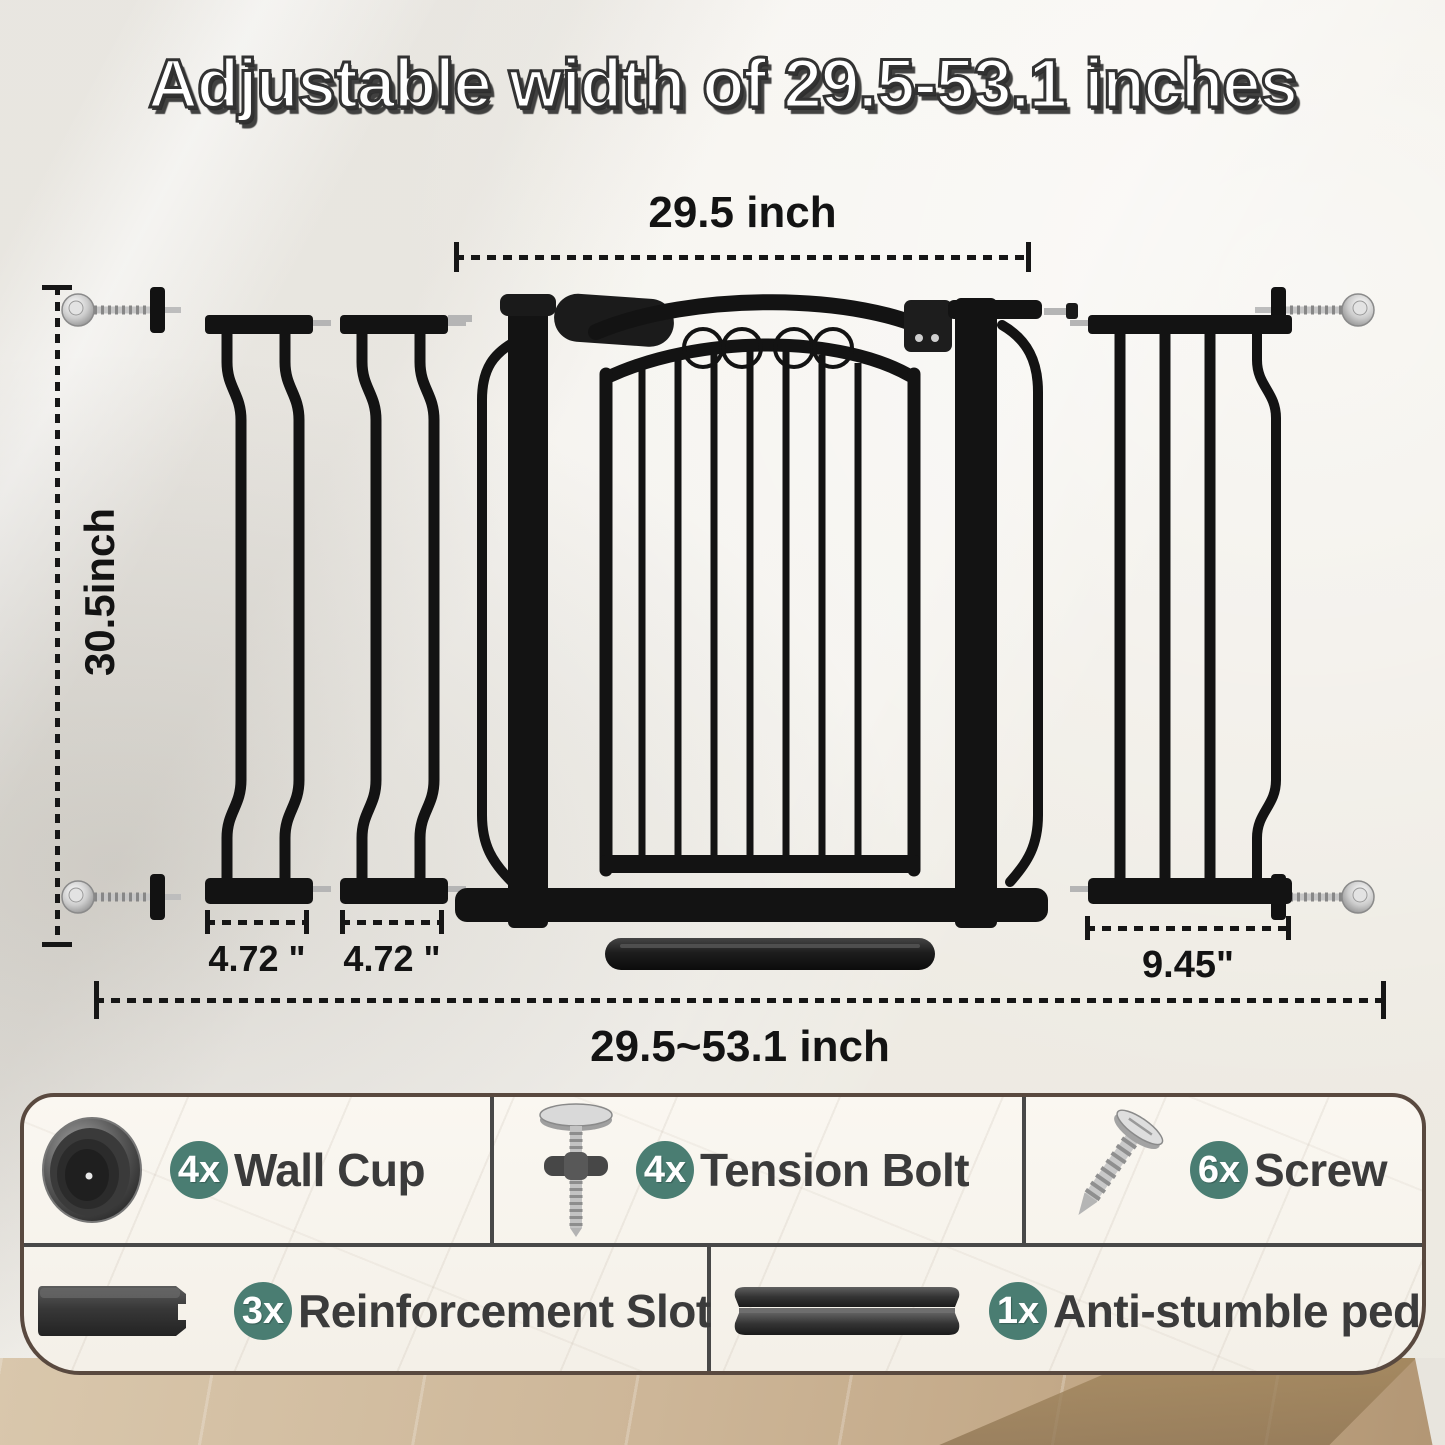 Image resolution: width=1445 pixels, height=1445 pixels. What do you see at coordinates (1188, 928) in the screenshot?
I see `dimension-line-extension-large` at bounding box center [1188, 928].